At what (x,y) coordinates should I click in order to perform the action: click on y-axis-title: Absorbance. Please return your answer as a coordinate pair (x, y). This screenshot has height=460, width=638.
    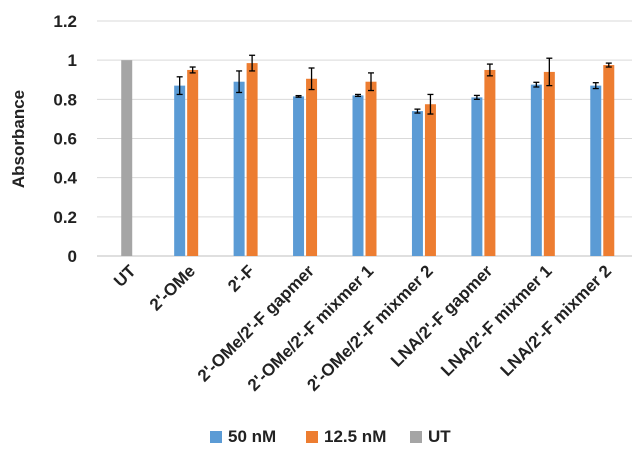
    Looking at the image, I should click on (18, 139).